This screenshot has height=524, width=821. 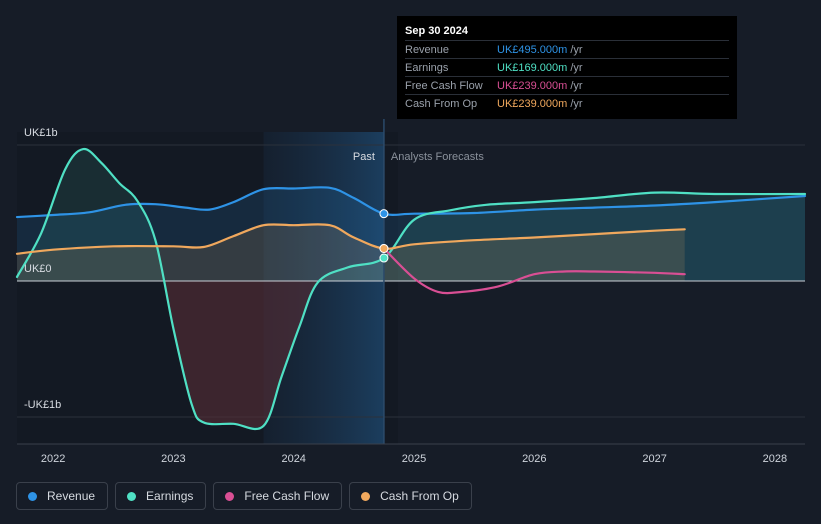 I want to click on cash-from-op-marker, so click(x=384, y=248).